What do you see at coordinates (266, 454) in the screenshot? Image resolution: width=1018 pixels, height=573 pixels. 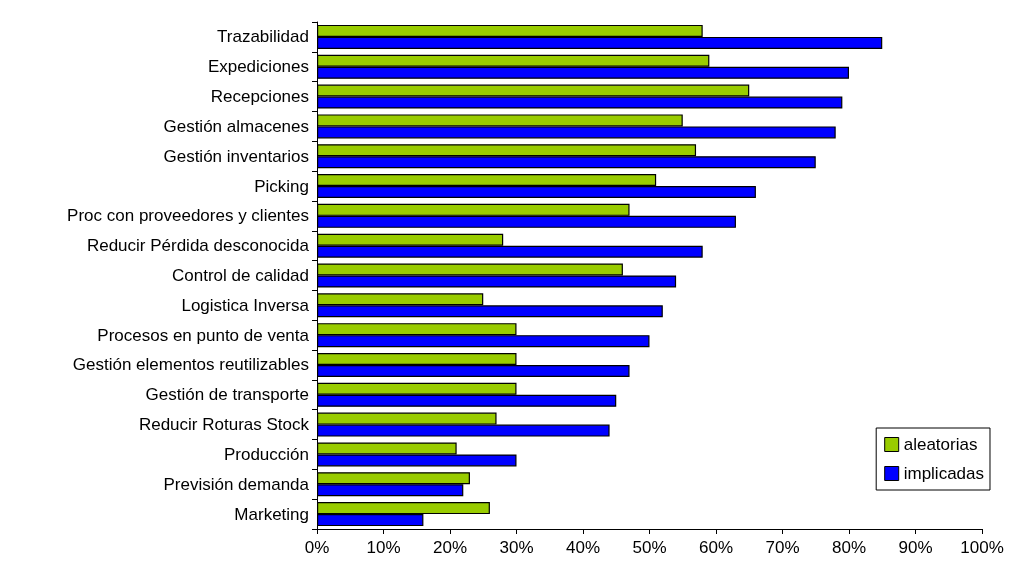 I see `y-tick-label: Producción` at bounding box center [266, 454].